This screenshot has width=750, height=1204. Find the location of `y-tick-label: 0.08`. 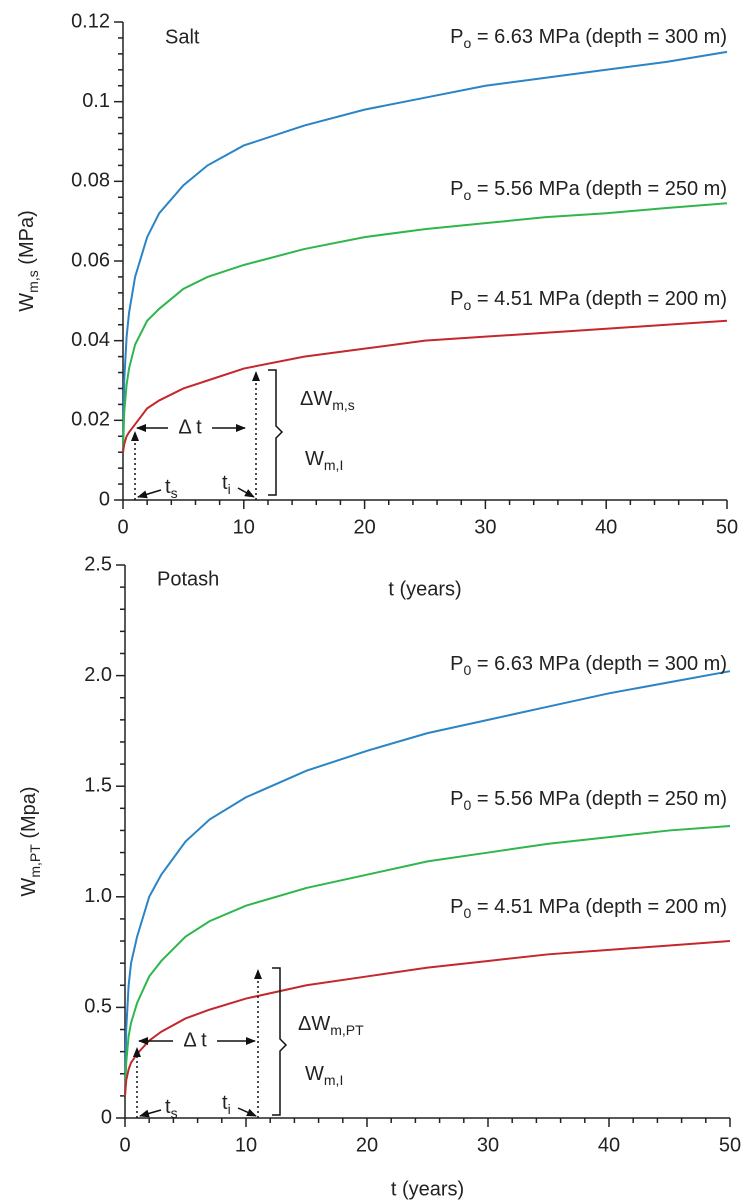

y-tick-label: 0.08 is located at coordinates (90, 181).